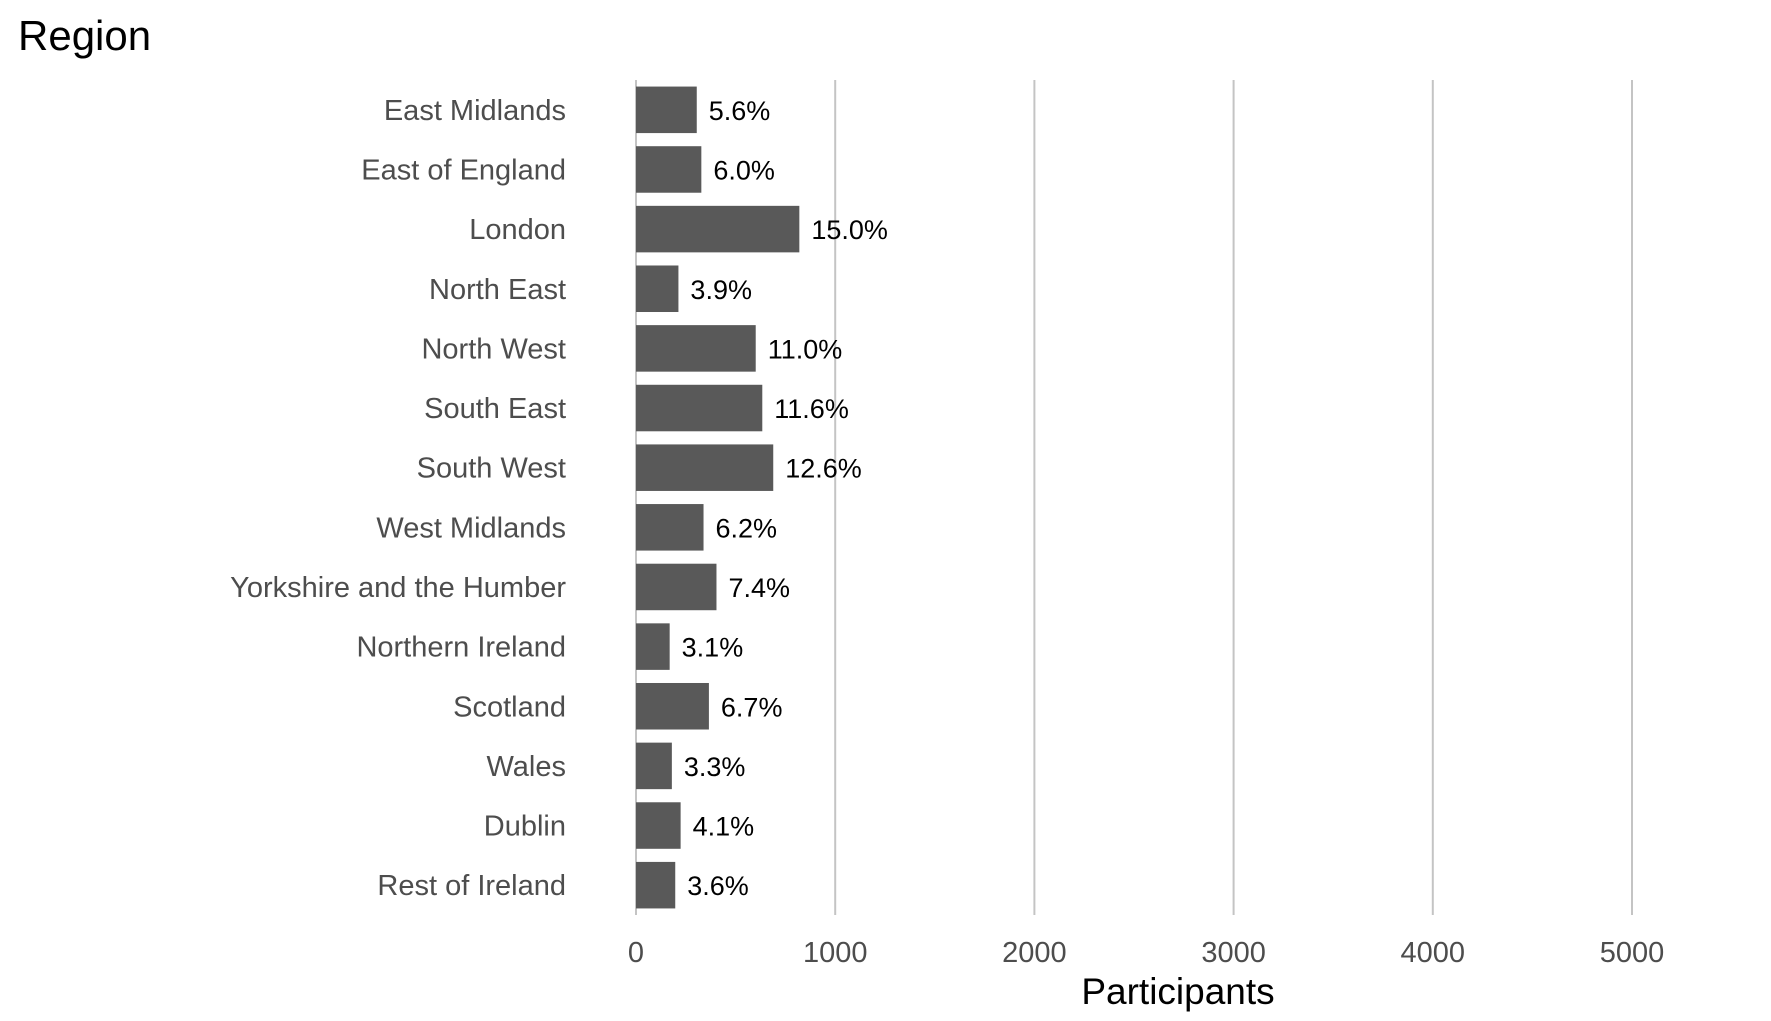 The image size is (1771, 1021). Describe the element at coordinates (823, 469) in the screenshot. I see `data-label: 12.6%` at that location.